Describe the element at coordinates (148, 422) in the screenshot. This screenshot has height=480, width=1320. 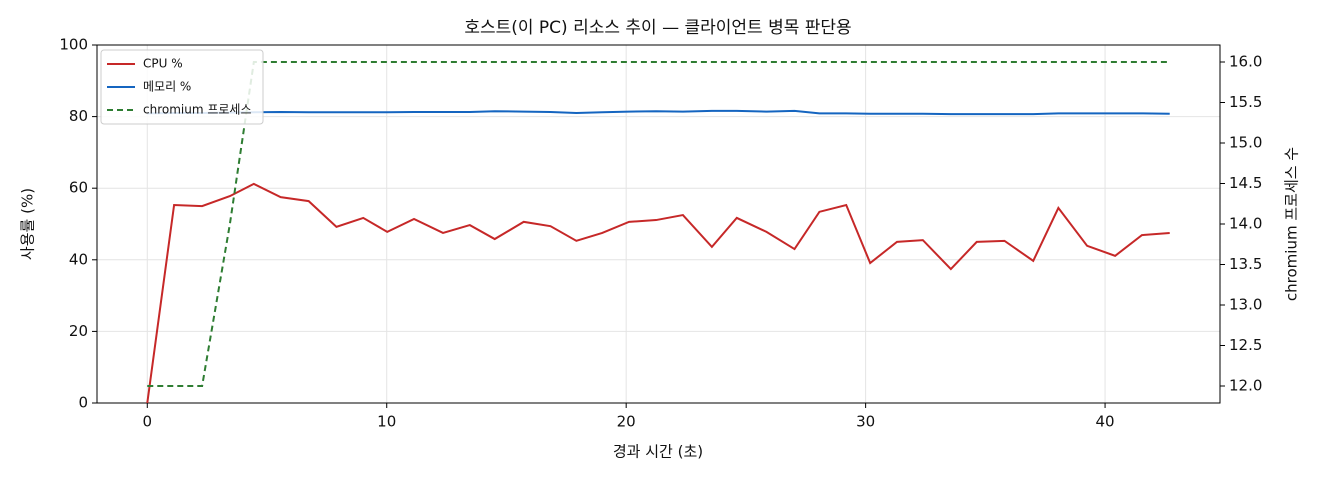
I see `x-tick-label: 0` at that location.